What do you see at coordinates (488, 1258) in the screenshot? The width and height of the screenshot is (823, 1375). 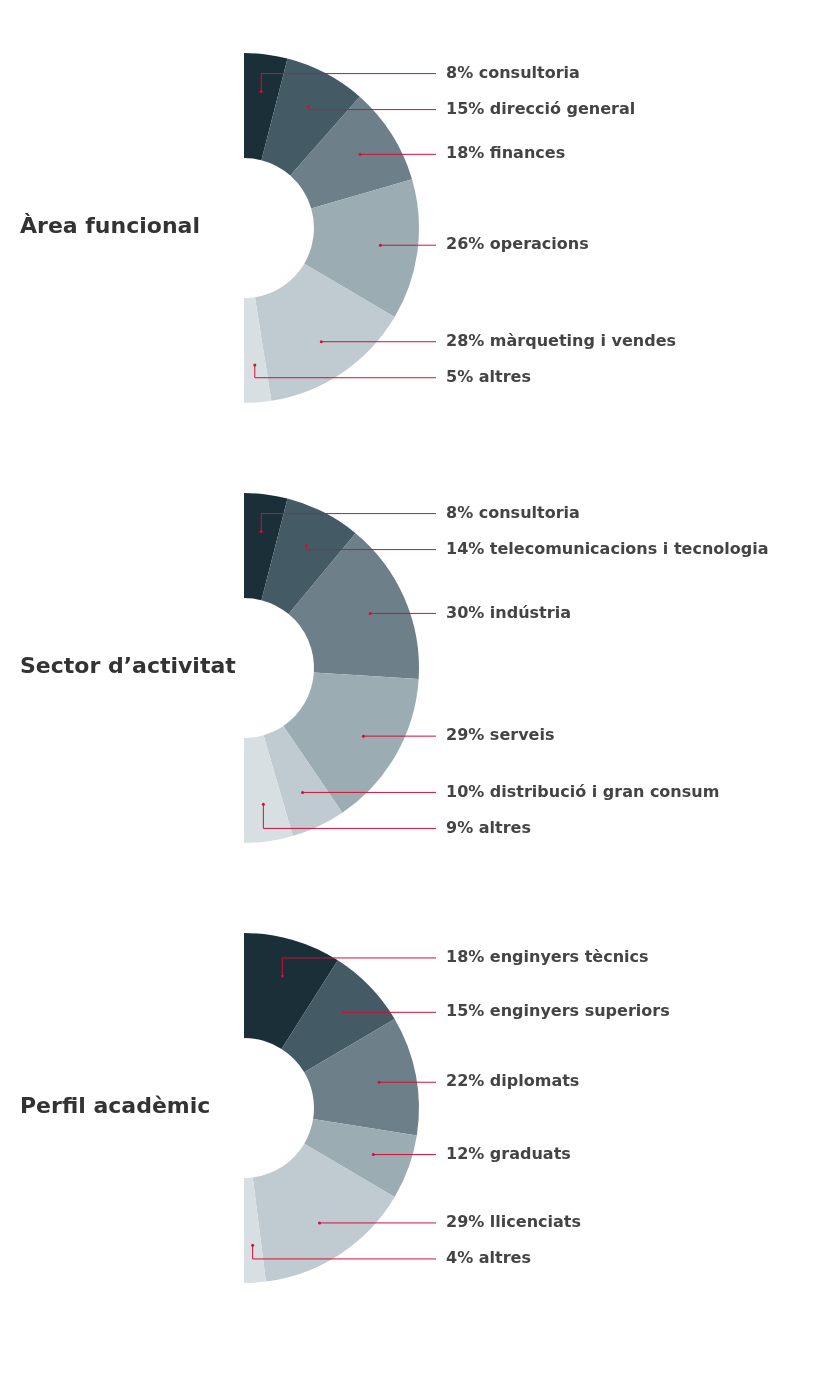 I see `slice-label: 4% altres` at bounding box center [488, 1258].